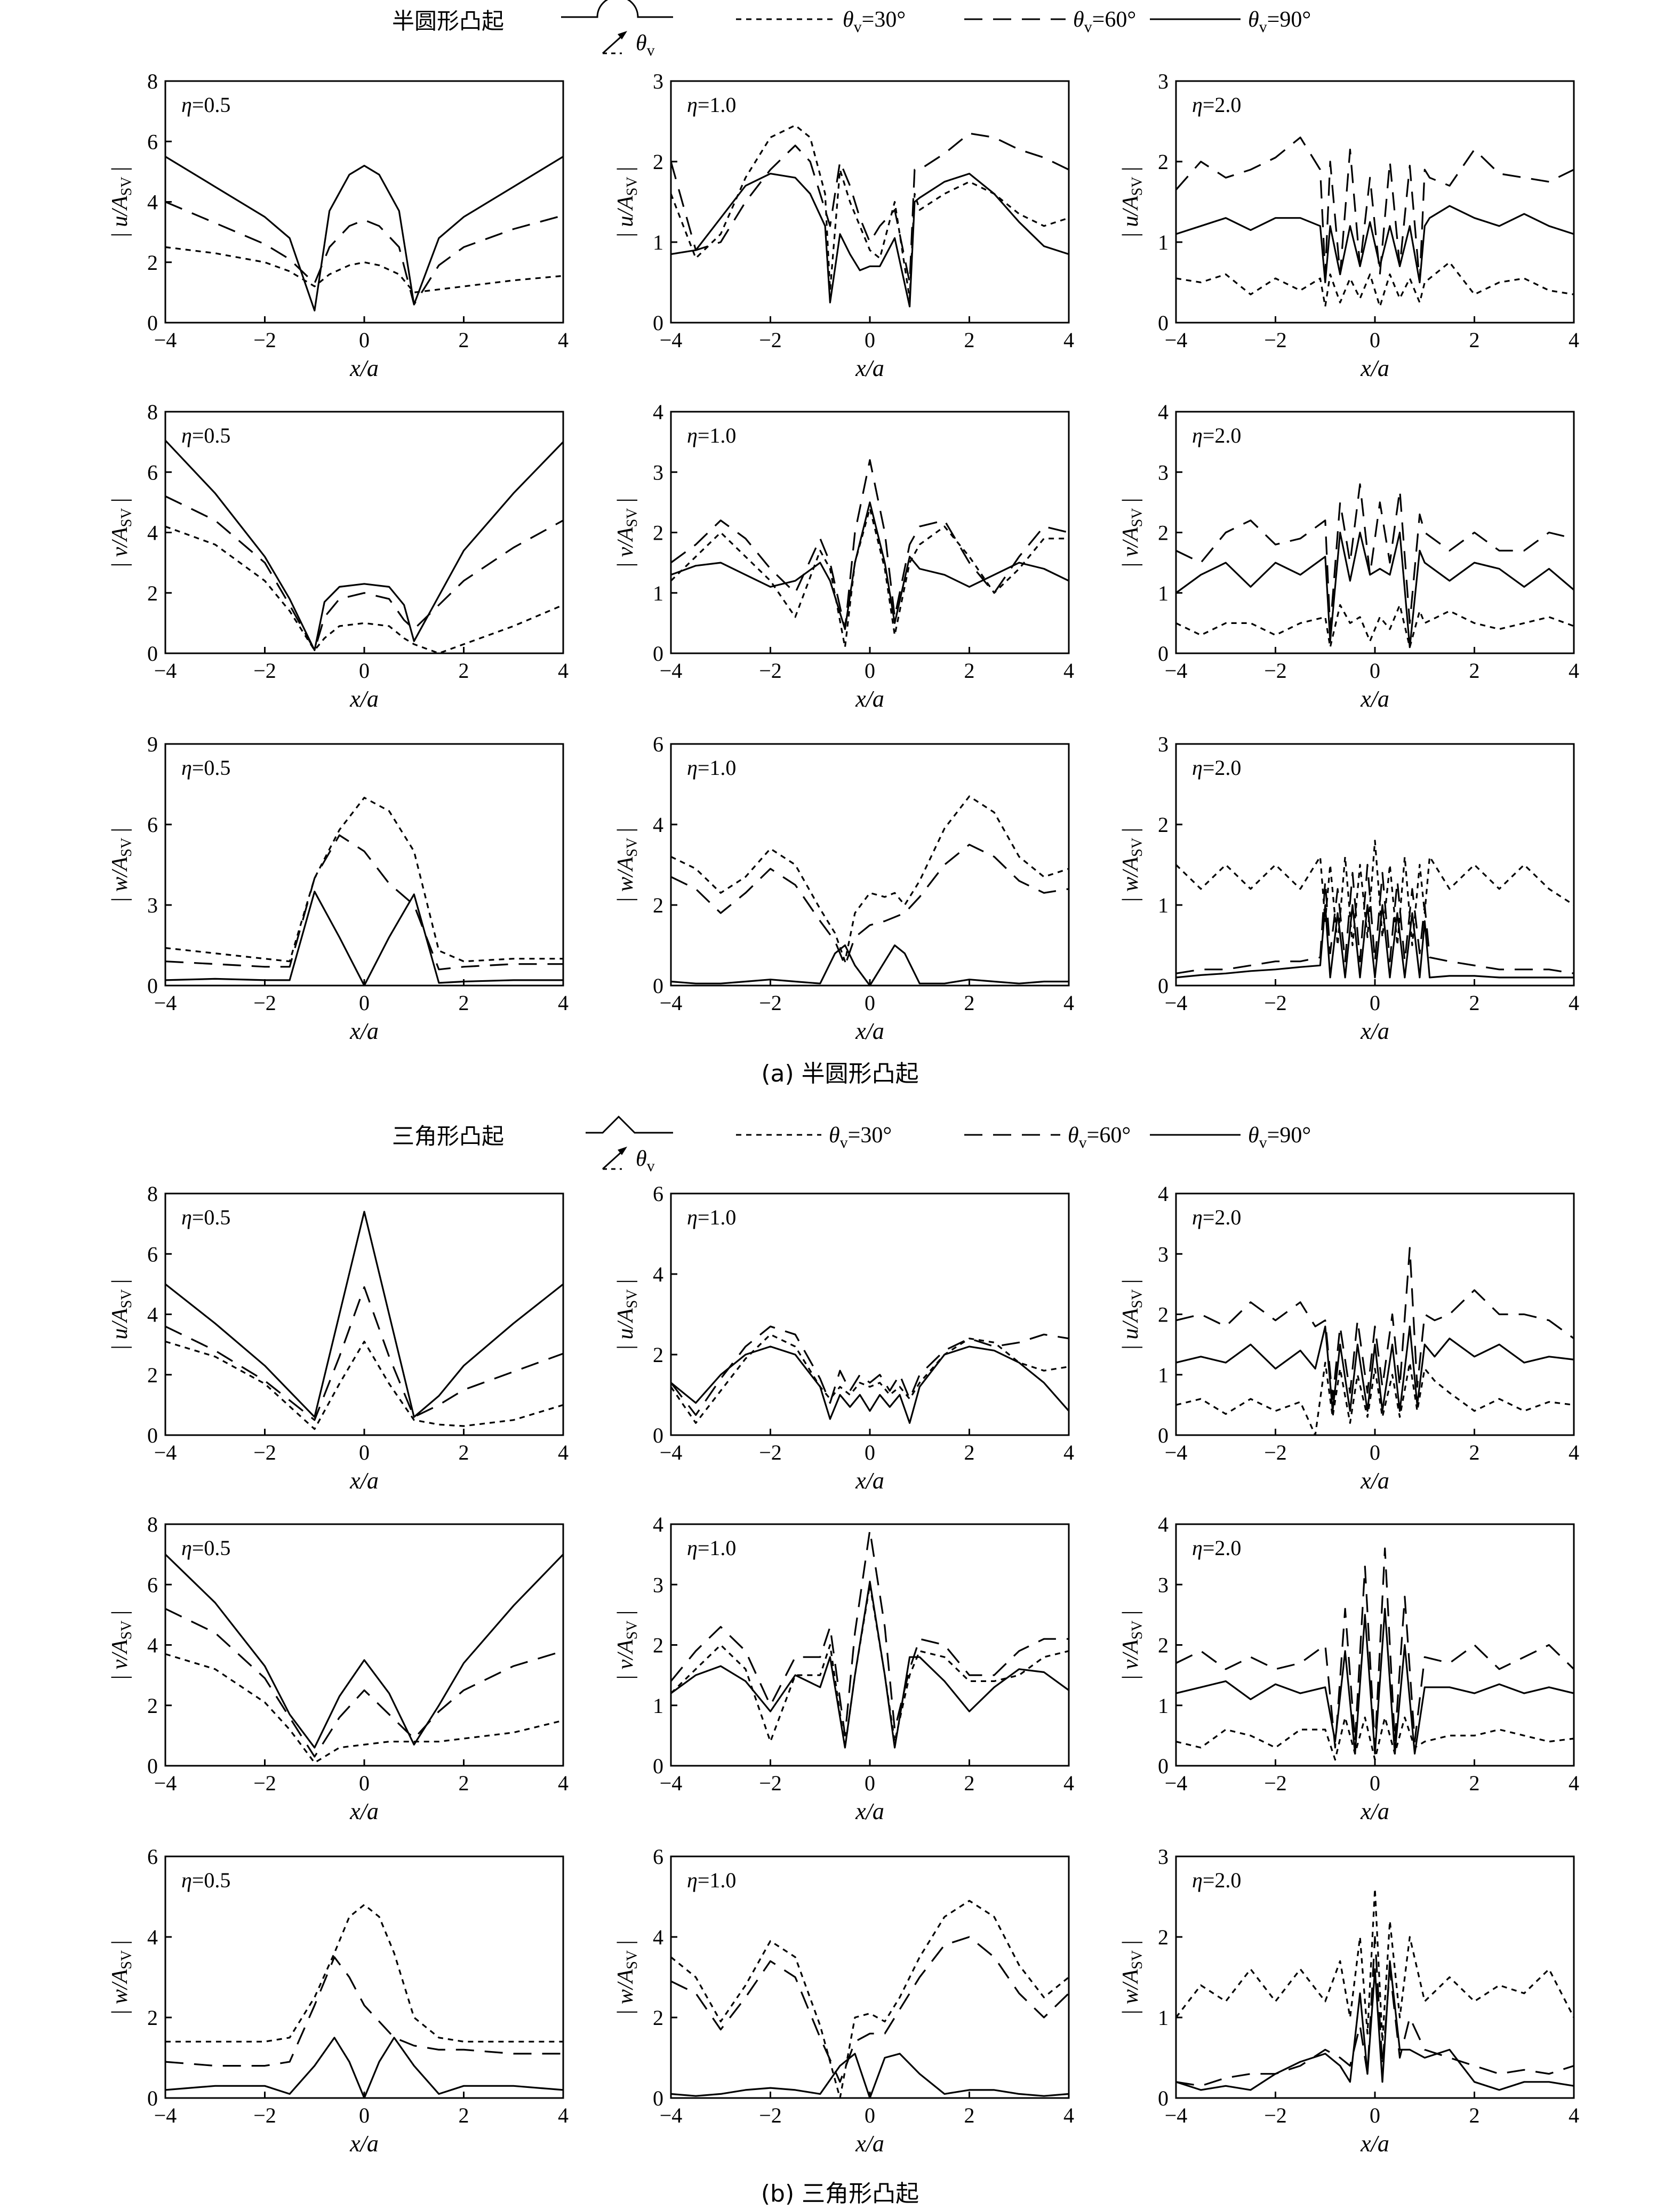  Describe the element at coordinates (152, 1194) in the screenshot. I see `y-tick-label: 8` at that location.